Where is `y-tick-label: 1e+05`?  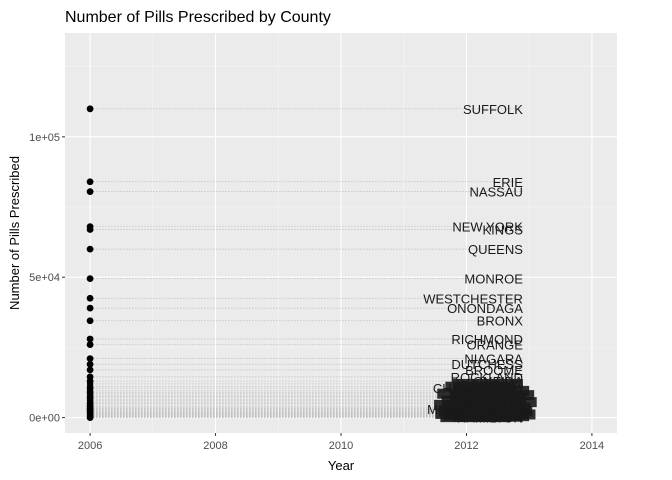 y-tick-label: 1e+05 is located at coordinates (44, 138).